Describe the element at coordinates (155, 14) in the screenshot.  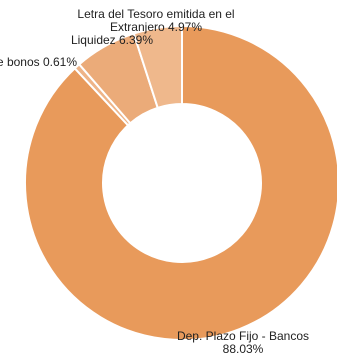
I see `slice-label-letra-tesoro-line1: Letra del Tesoro emitida en el` at that location.